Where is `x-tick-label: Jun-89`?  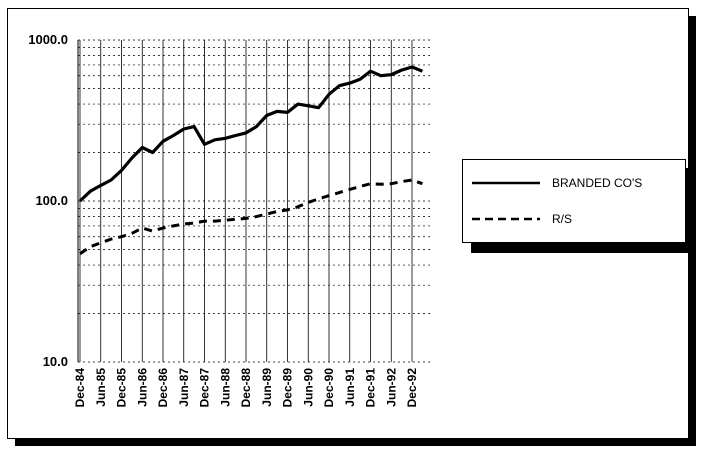
x-tick-label: Jun-89 is located at coordinates (267, 387).